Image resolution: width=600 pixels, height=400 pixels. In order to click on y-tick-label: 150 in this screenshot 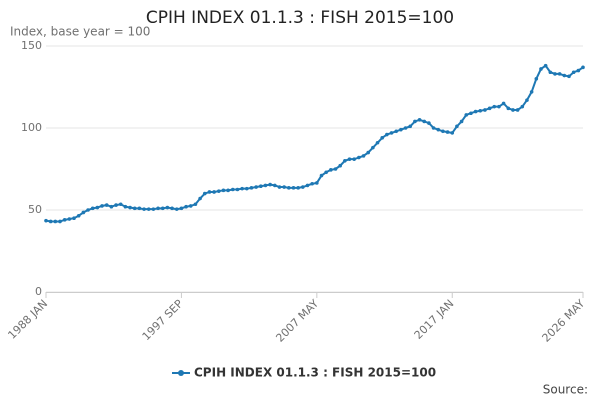, I will do `click(31, 45)`.